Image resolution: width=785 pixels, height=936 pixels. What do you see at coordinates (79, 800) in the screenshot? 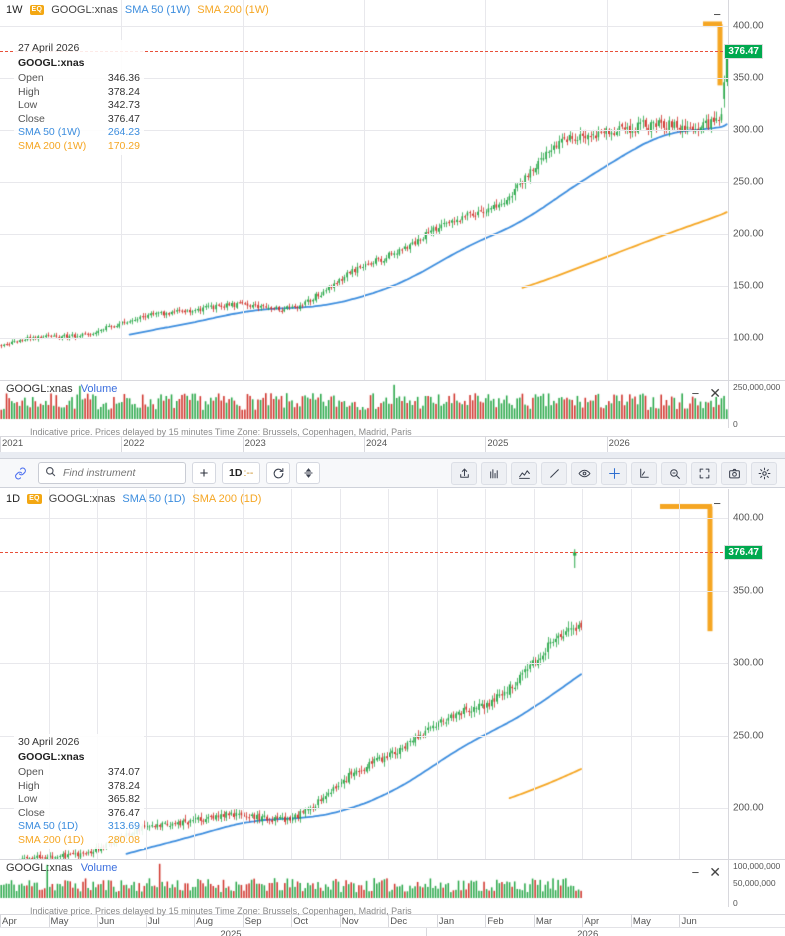
I see `ohlc-row: Low 365.82` at bounding box center [79, 800].